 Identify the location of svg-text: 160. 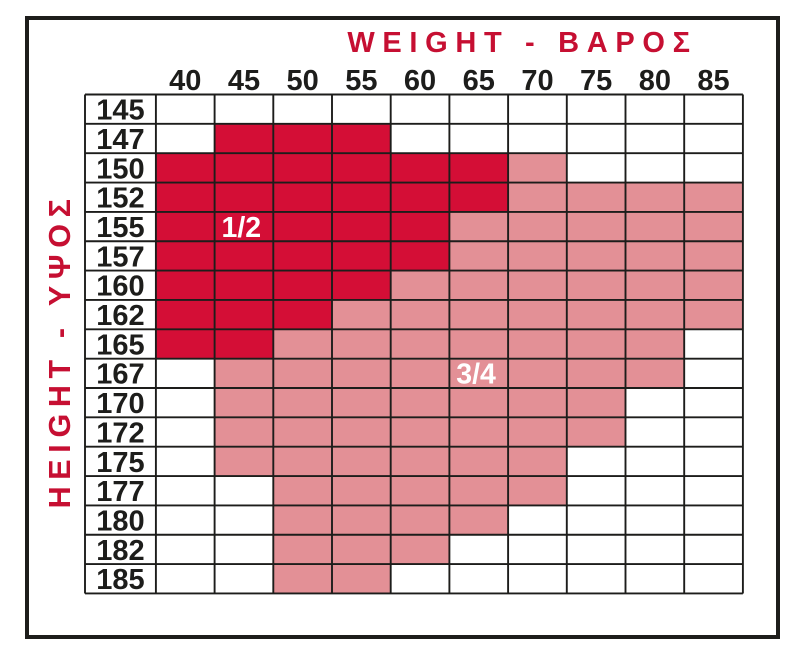
(120, 287).